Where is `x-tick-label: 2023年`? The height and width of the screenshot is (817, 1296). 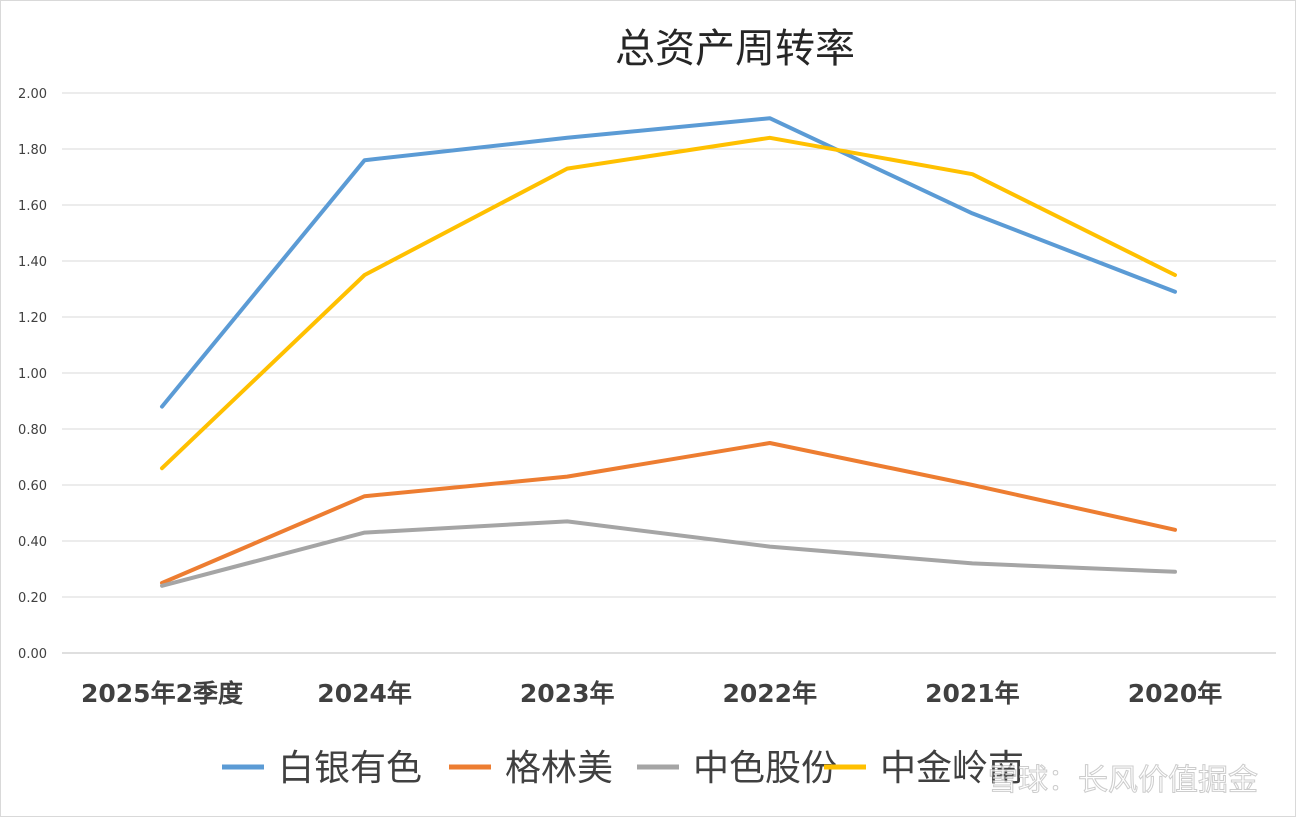
x-tick-label: 2023年 is located at coordinates (567, 693).